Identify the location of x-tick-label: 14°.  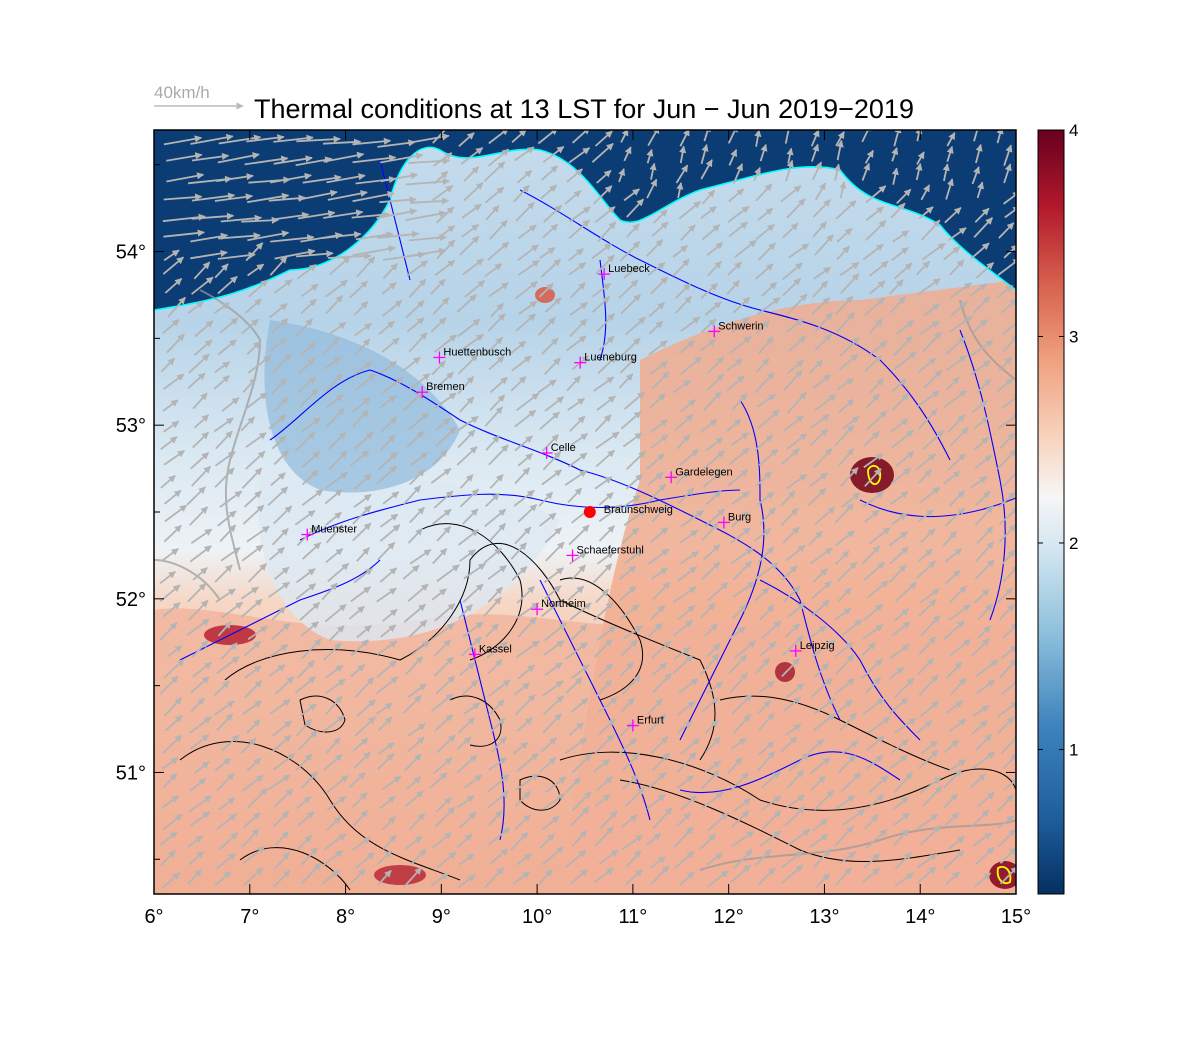
(920, 917).